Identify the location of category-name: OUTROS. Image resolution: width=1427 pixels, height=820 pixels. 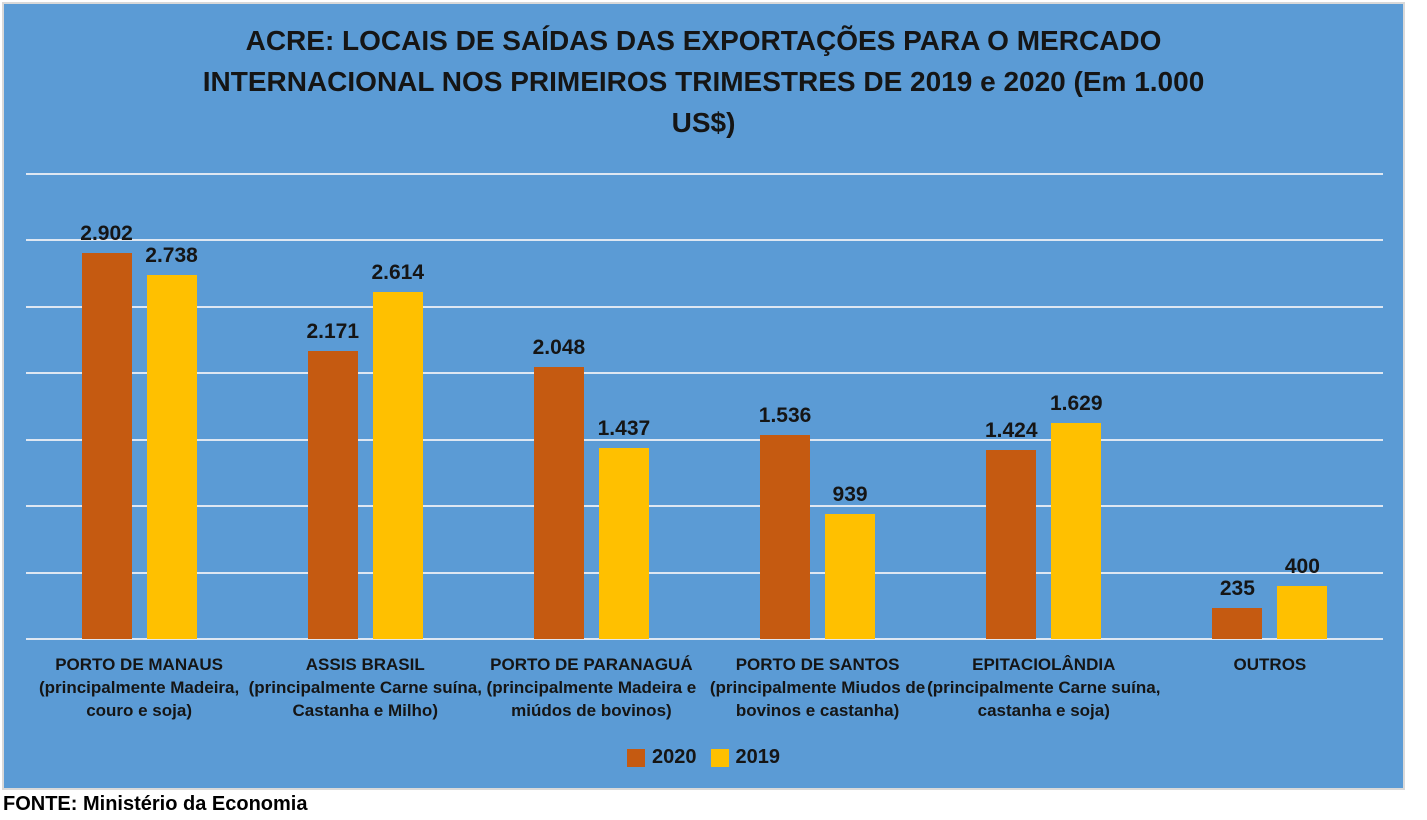
(1270, 664).